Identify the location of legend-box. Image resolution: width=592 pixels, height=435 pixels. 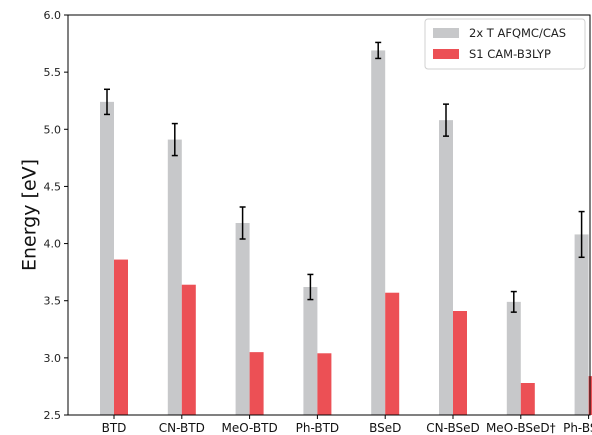
(505, 44).